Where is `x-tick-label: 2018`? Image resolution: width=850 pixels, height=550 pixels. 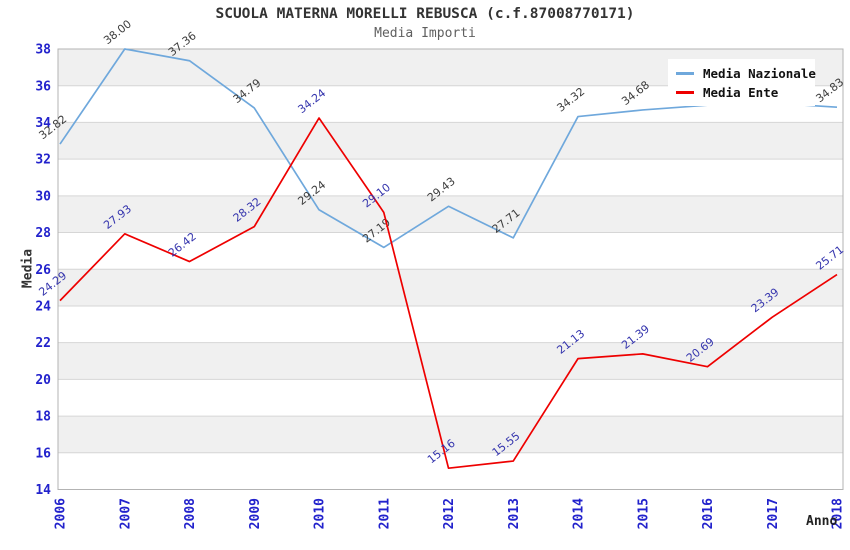
x-tick-label: 2018 is located at coordinates (838, 513).